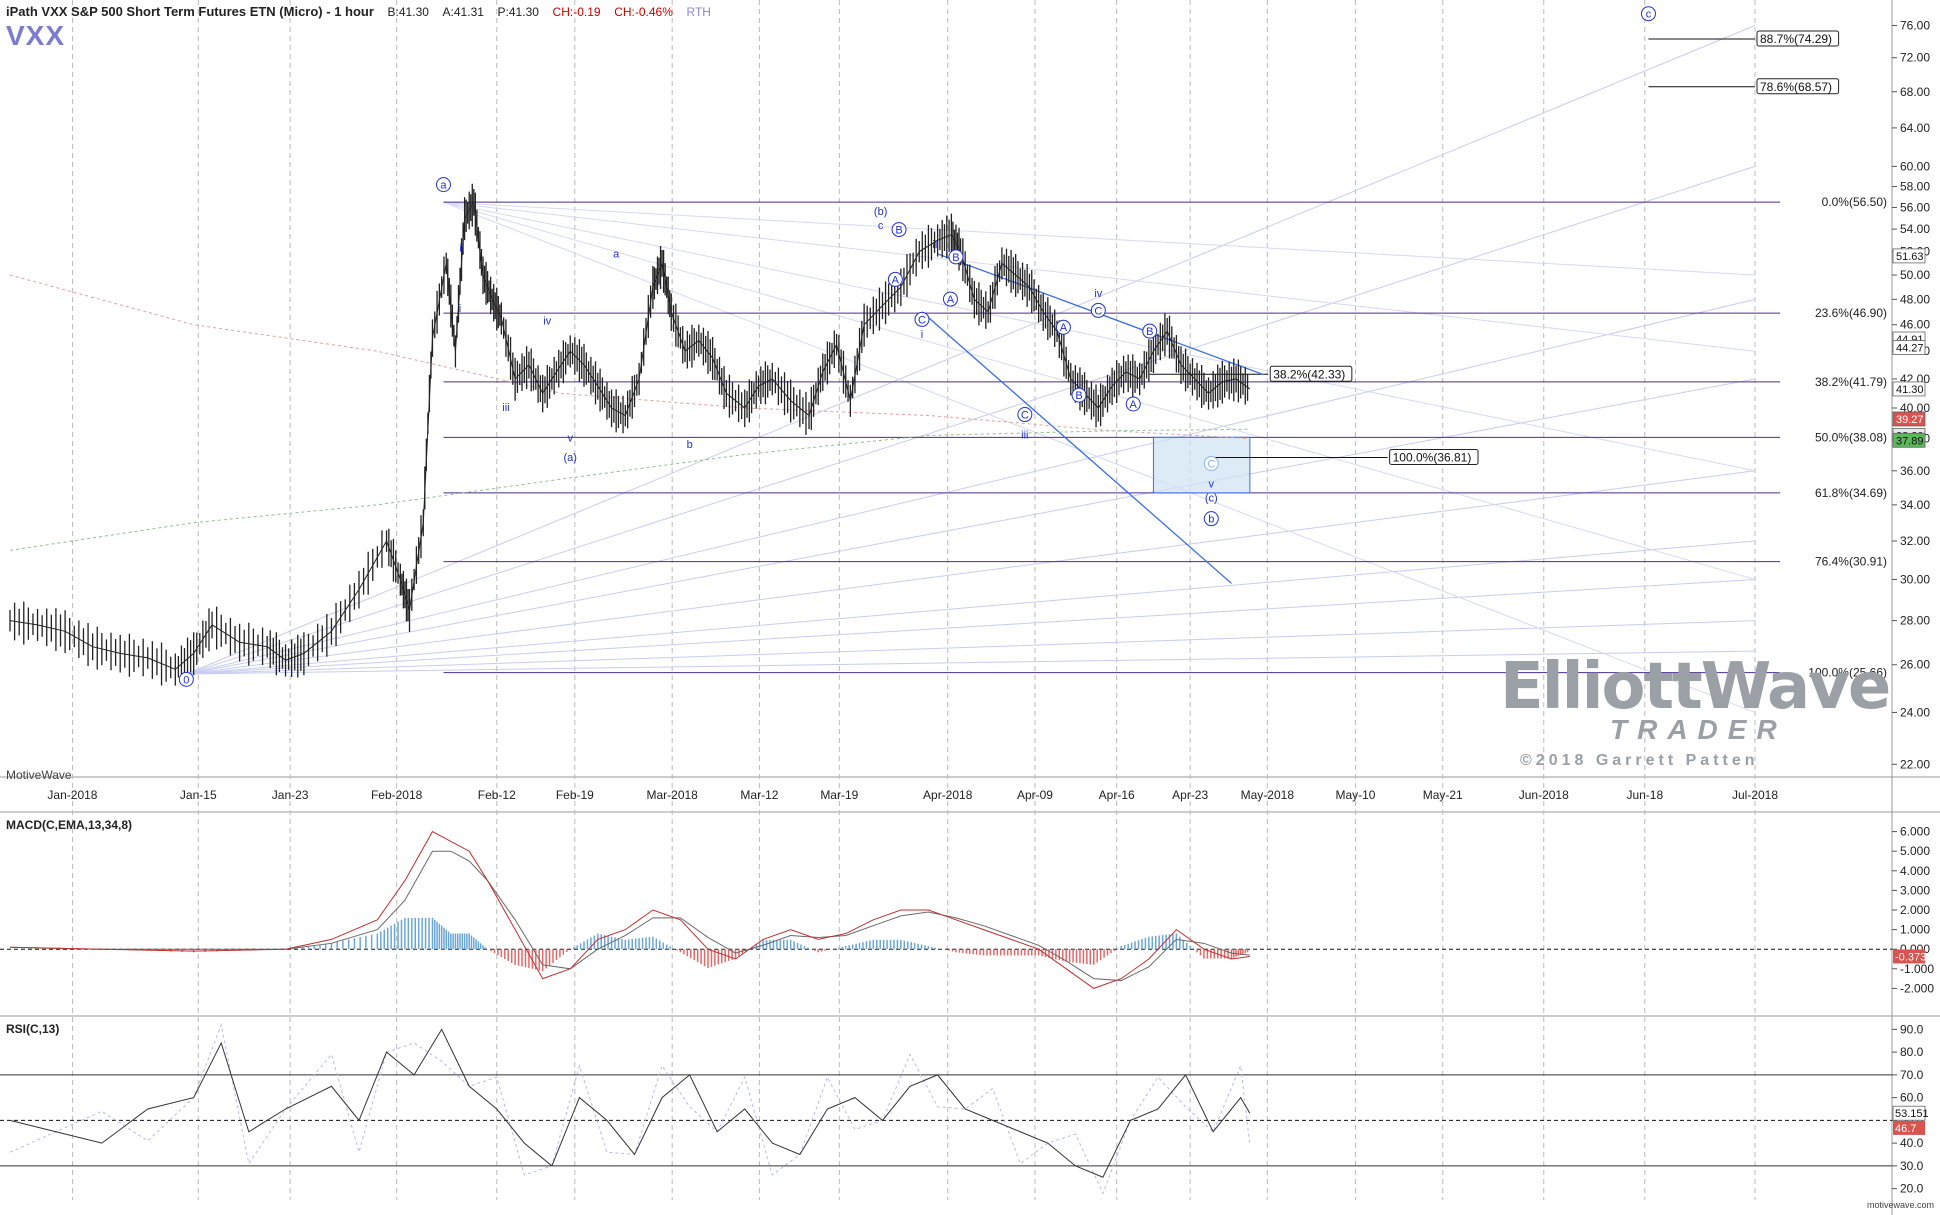 The width and height of the screenshot is (1940, 1215). I want to click on price-label: 51.63, so click(1910, 257).